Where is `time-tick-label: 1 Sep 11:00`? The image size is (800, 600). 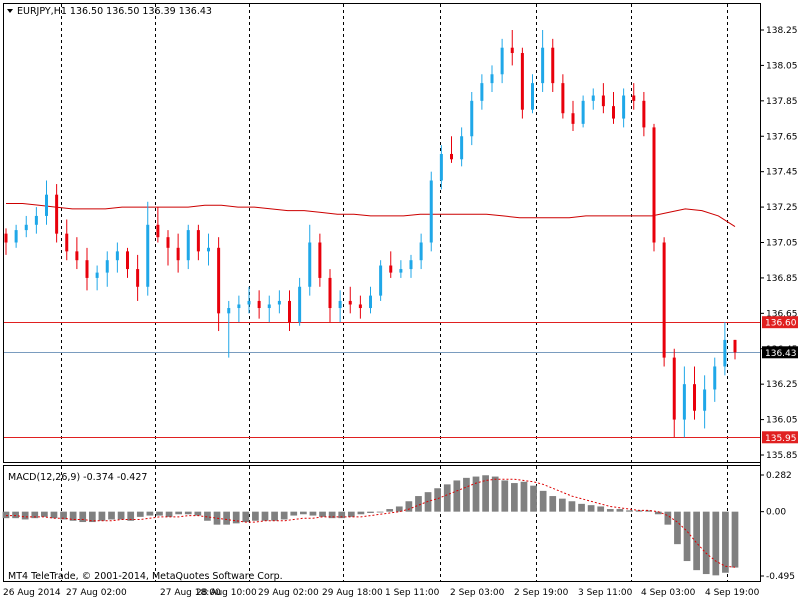 time-tick-label: 1 Sep 11:00 is located at coordinates (412, 593).